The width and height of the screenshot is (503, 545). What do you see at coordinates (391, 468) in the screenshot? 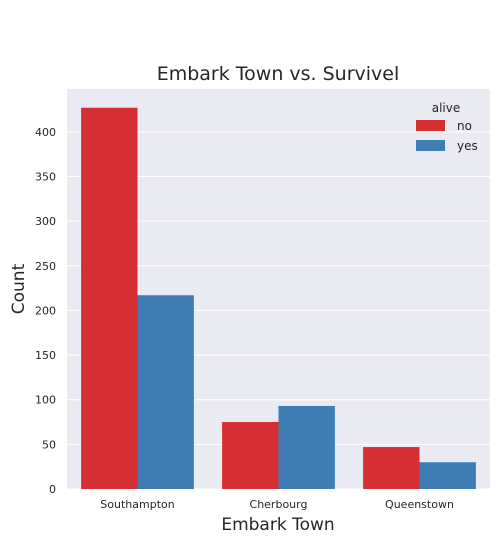
I see `bar-no-queenstown` at bounding box center [391, 468].